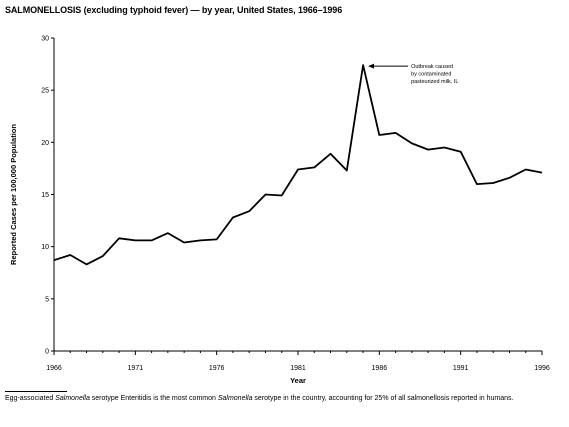 This screenshot has height=427, width=569. What do you see at coordinates (434, 82) in the screenshot?
I see `annotation-text-line: pasteurized milk, IL` at bounding box center [434, 82].